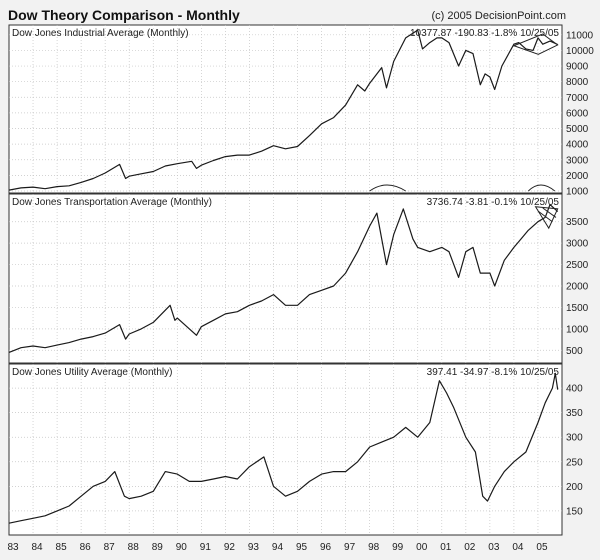  I want to click on x-tick-label: 93, so click(254, 547).